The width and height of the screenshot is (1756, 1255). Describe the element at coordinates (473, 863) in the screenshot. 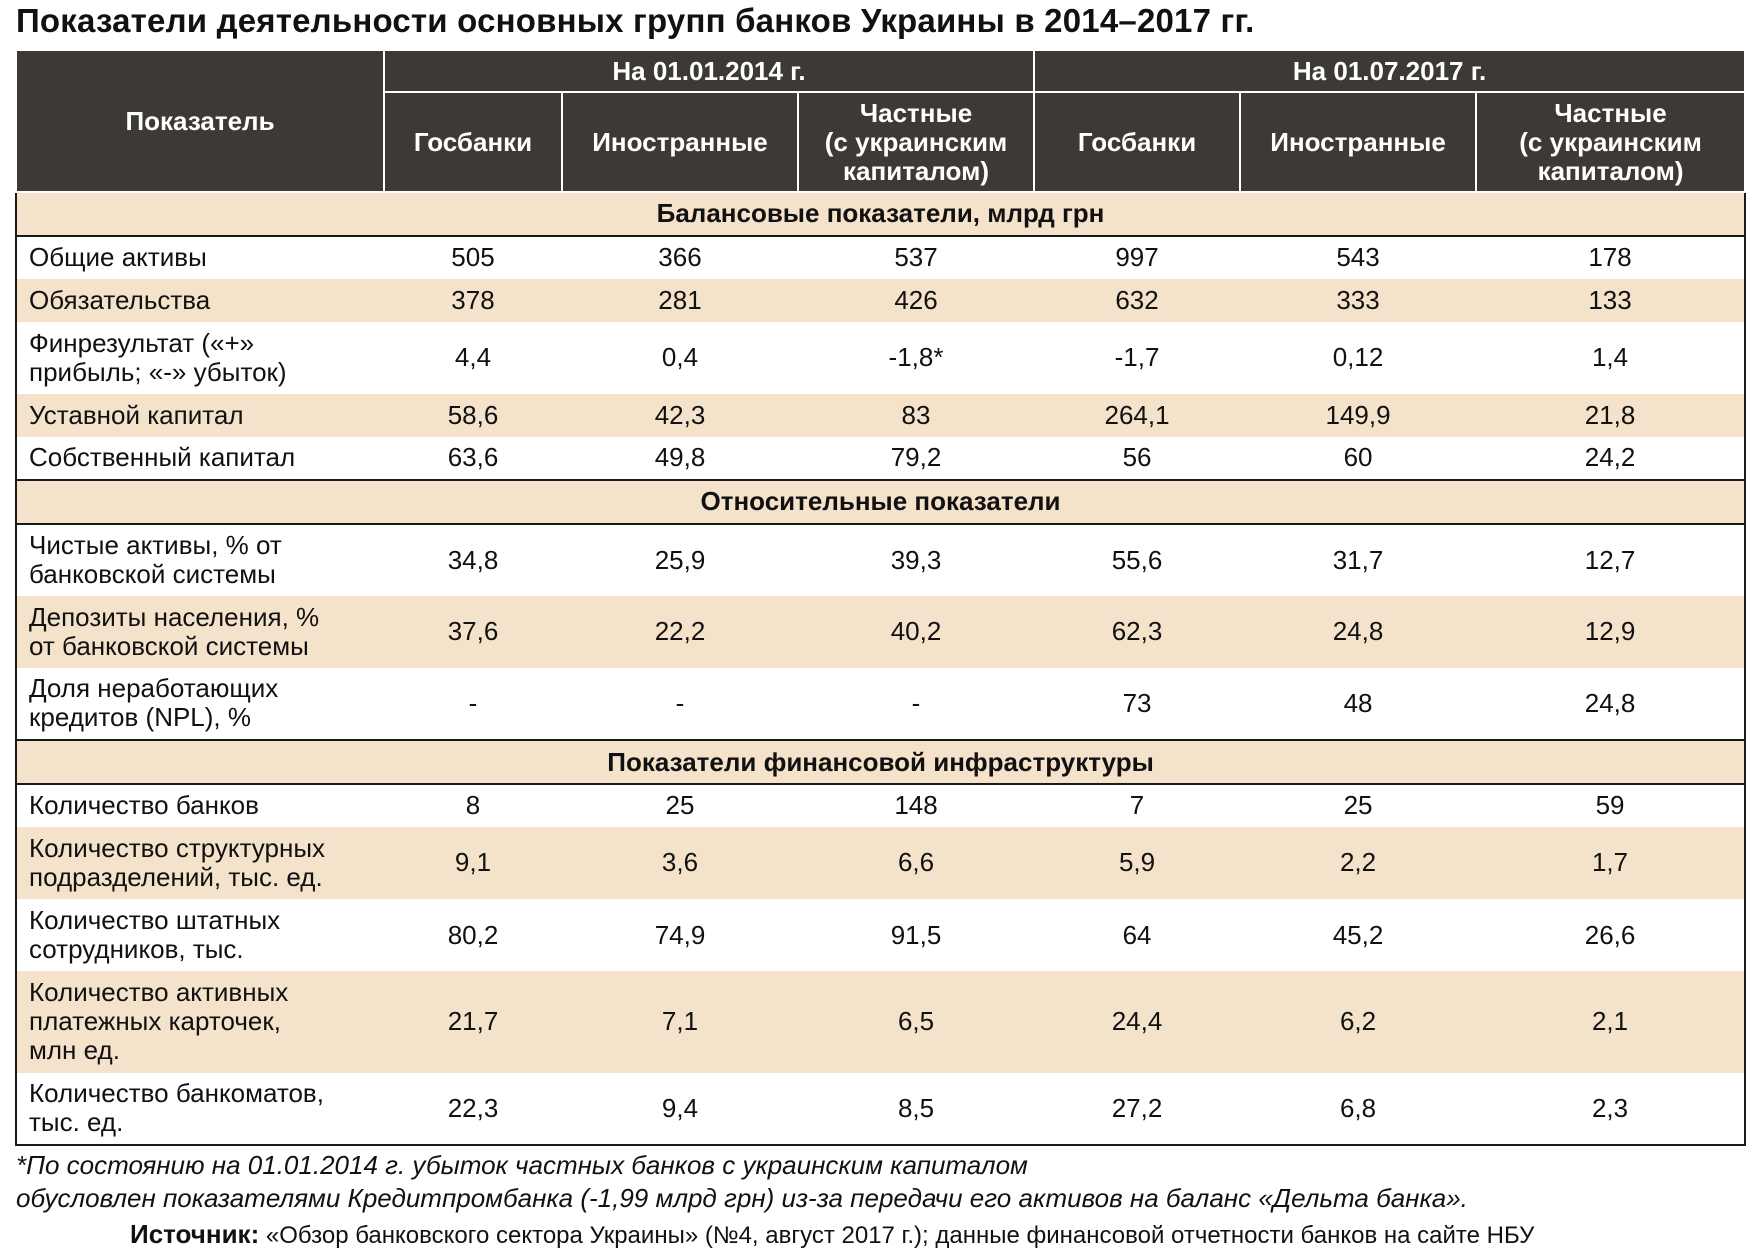

I see `value-cell: 9,1` at that location.